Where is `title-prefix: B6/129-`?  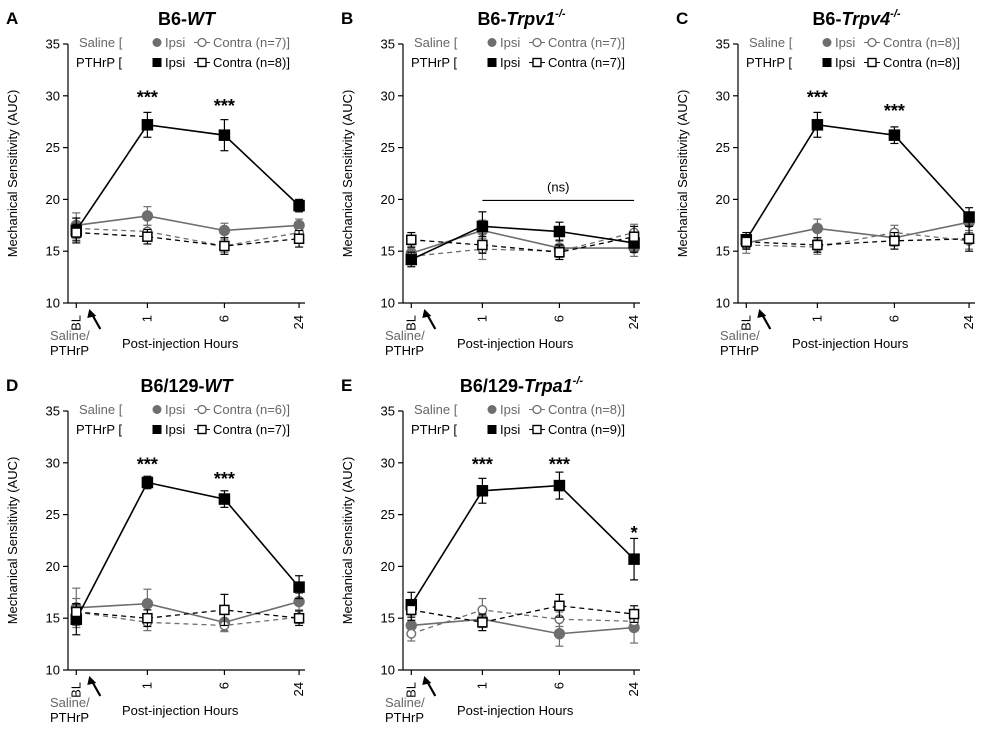
title-prefix: B6/129- is located at coordinates (172, 386).